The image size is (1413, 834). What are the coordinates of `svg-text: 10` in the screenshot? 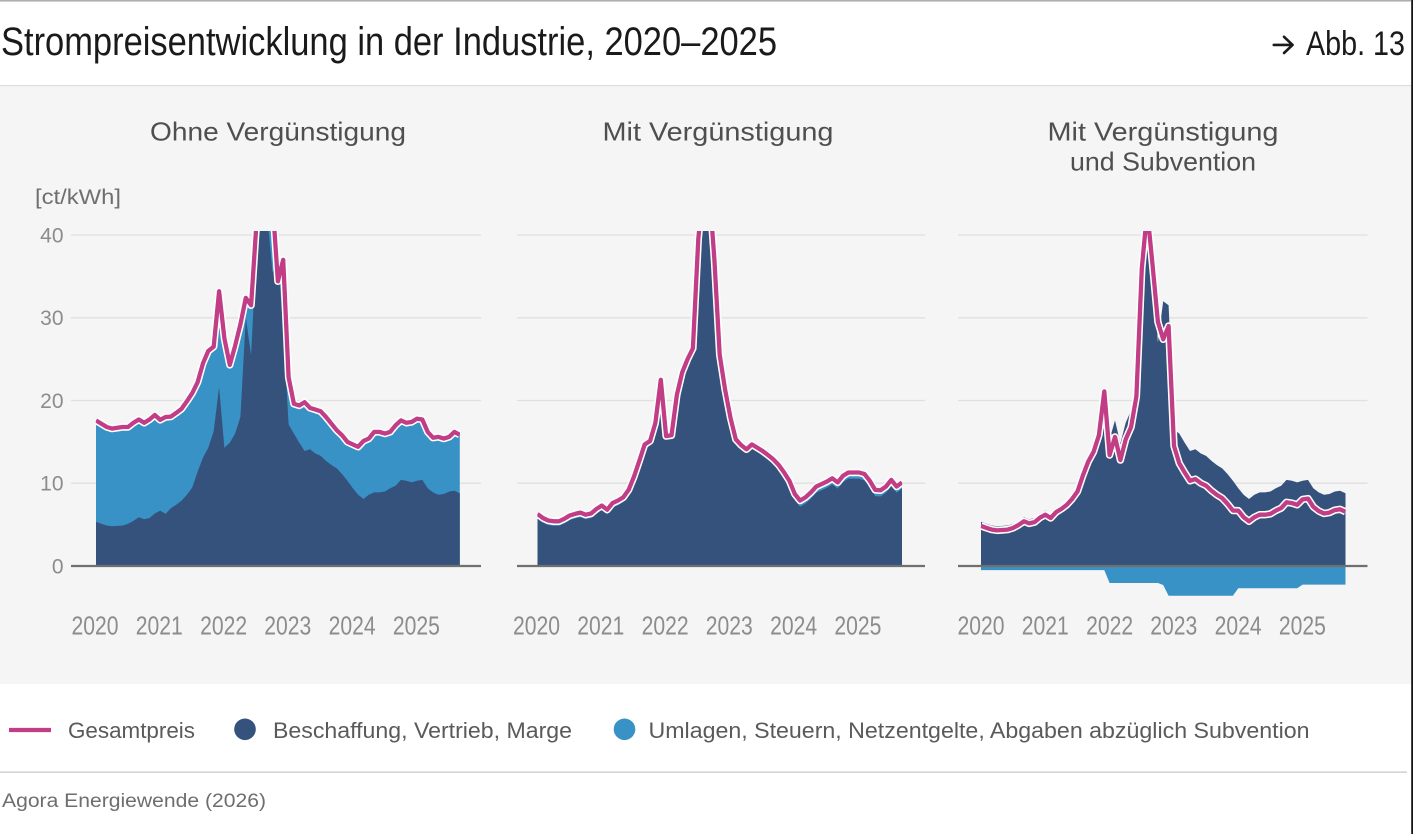 It's located at (51, 484).